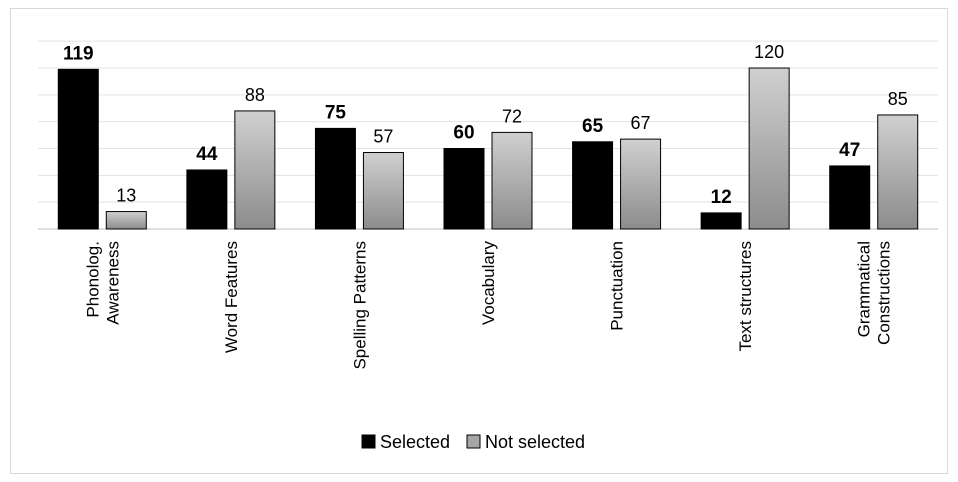 This screenshot has height=482, width=958. I want to click on category-label: Grammatical Constructions, so click(874, 293).